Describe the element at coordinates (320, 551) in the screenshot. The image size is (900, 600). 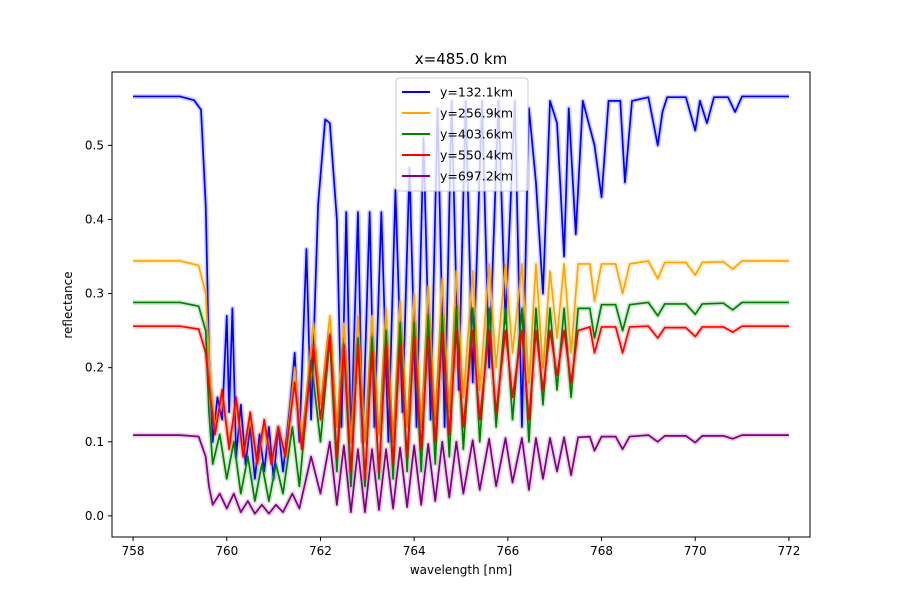
I see `x-tick-label: 762` at that location.